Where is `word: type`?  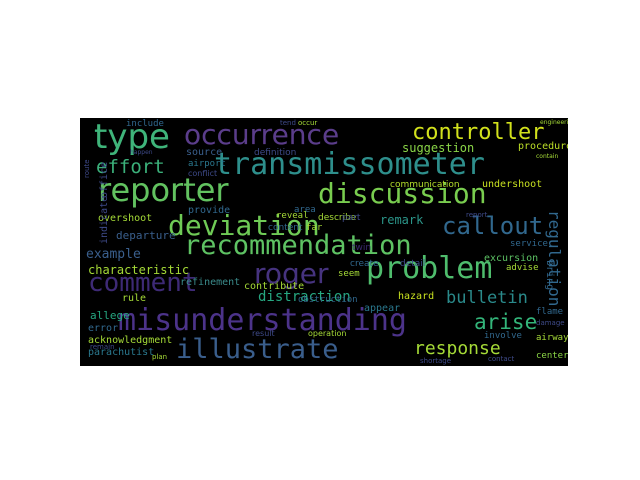 word: type is located at coordinates (132, 137).